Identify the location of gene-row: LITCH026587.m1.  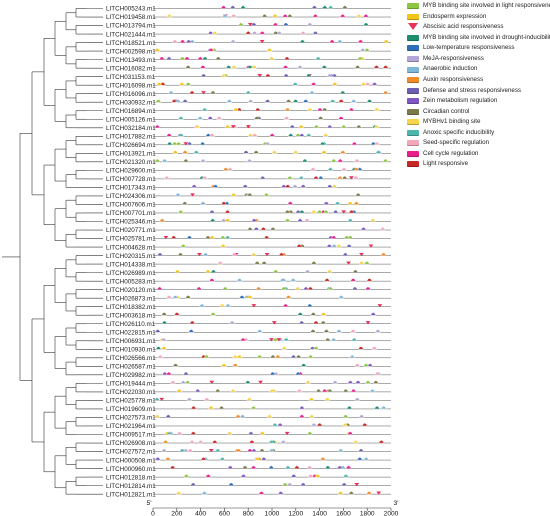
(248, 367).